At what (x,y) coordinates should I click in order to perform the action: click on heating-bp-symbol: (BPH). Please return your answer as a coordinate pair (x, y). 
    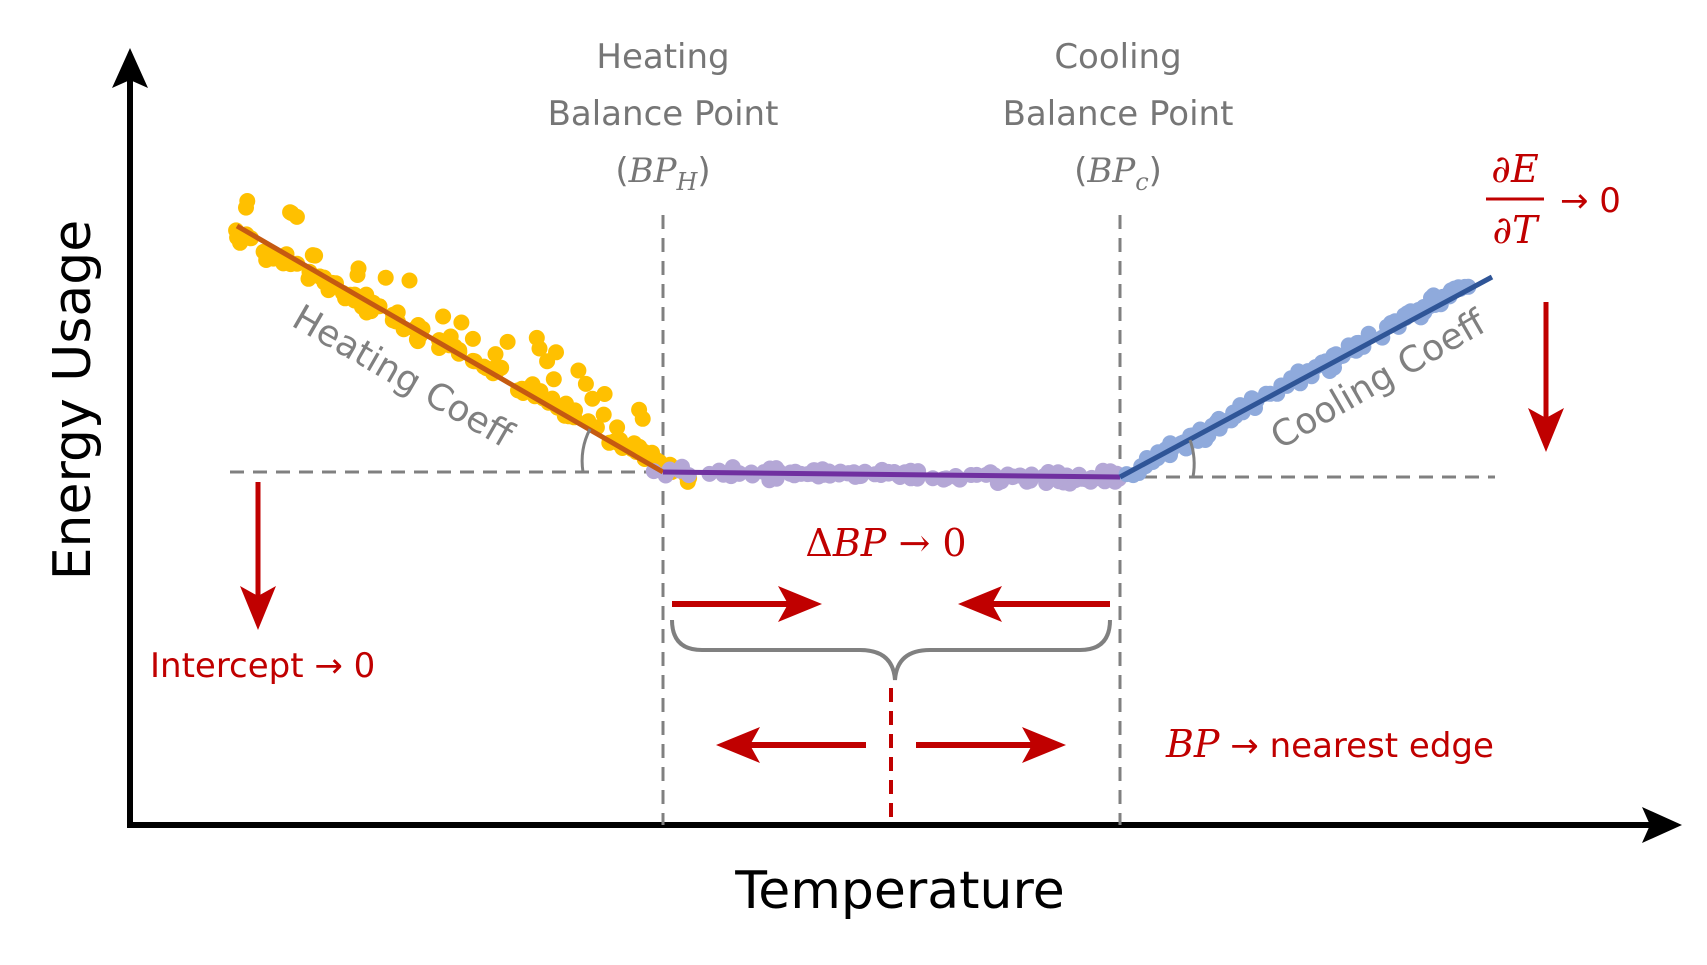
    Looking at the image, I should click on (662, 173).